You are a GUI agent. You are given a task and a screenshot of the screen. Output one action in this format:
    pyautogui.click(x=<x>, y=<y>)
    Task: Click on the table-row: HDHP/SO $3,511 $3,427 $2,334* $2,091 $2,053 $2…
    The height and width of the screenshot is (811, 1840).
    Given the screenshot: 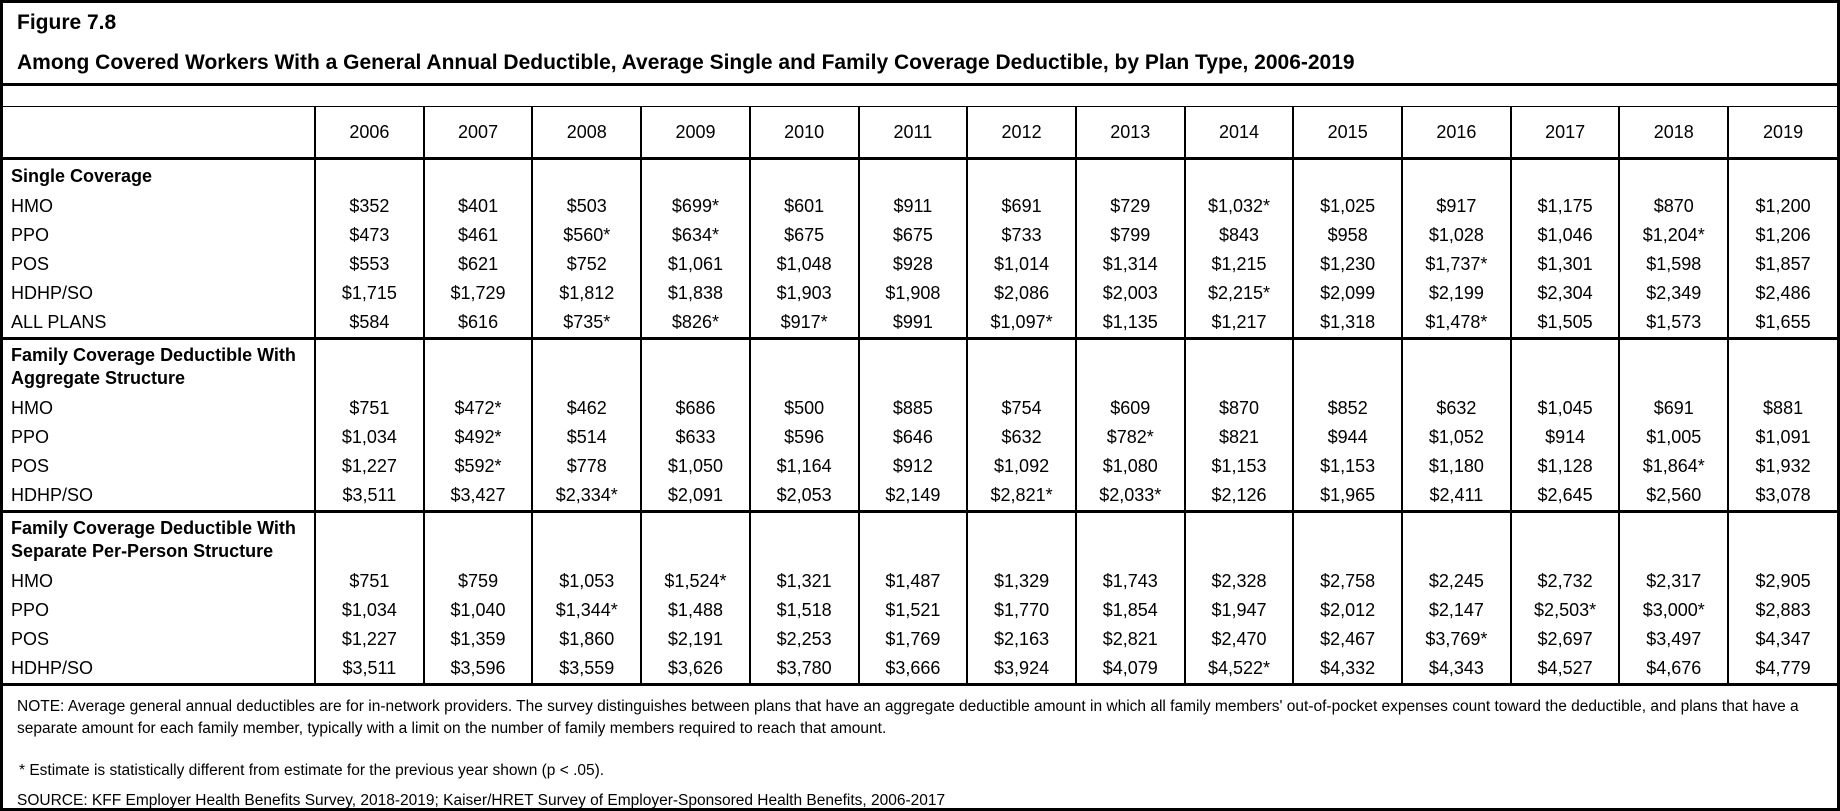 What is the action you would take?
    pyautogui.click(x=920, y=496)
    